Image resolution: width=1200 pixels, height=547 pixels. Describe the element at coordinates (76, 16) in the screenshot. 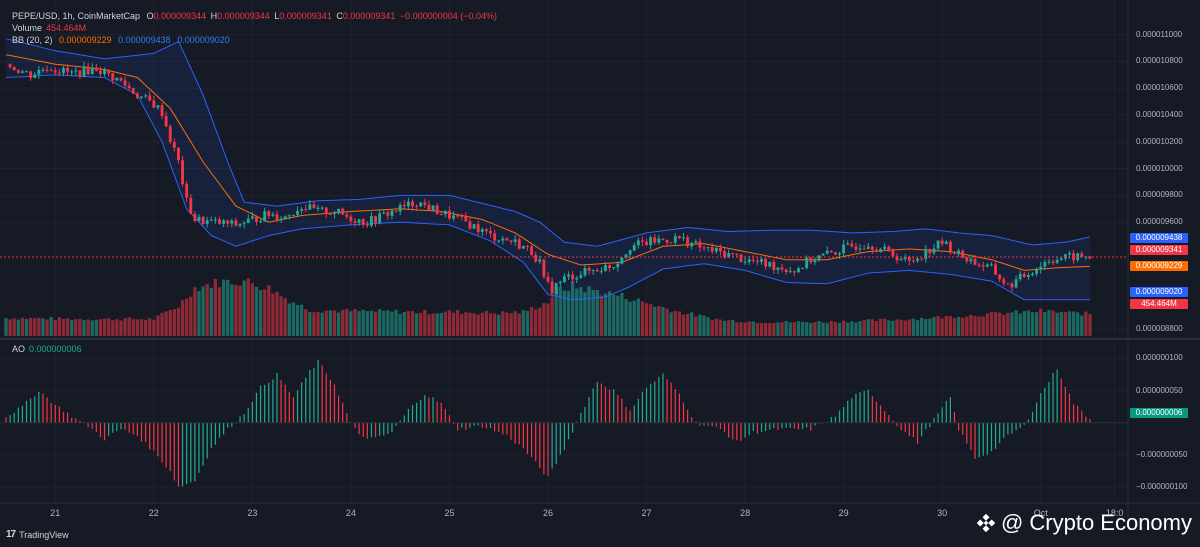

I see `symbol-title: PEPE/USD, 1h, CoinMarketCap` at that location.